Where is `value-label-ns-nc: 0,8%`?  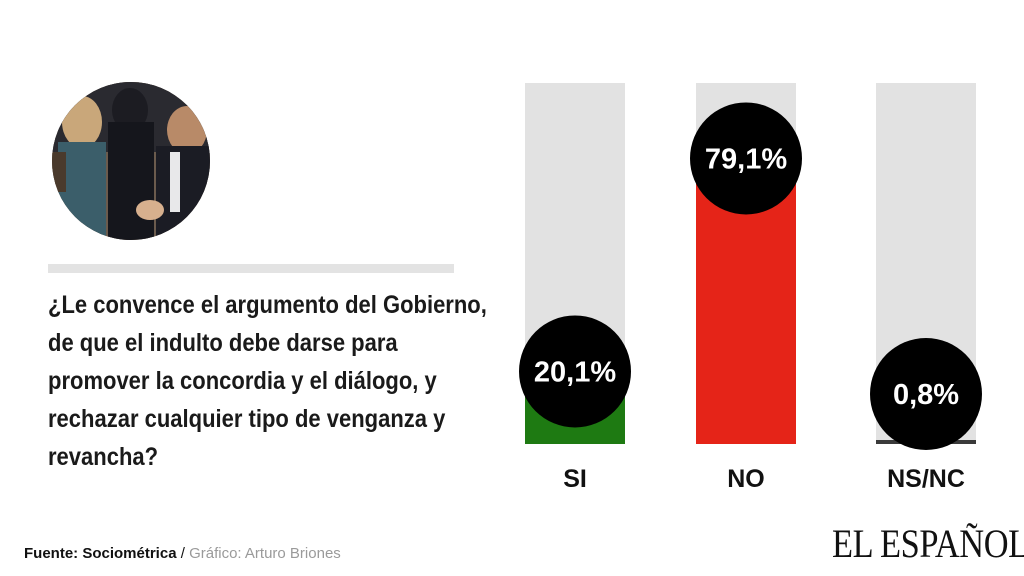
value-label-ns-nc: 0,8% is located at coordinates (926, 395).